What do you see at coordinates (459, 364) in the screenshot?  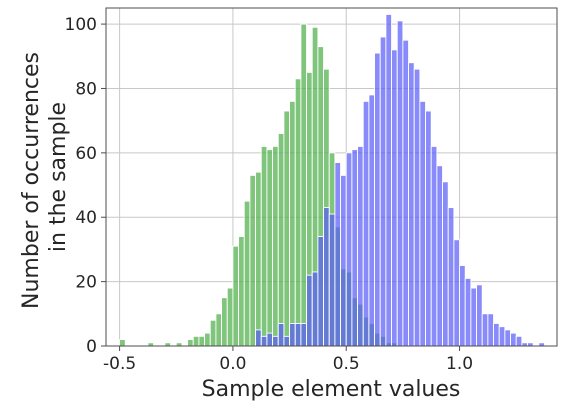 I see `x-tick-label: 1.0` at bounding box center [459, 364].